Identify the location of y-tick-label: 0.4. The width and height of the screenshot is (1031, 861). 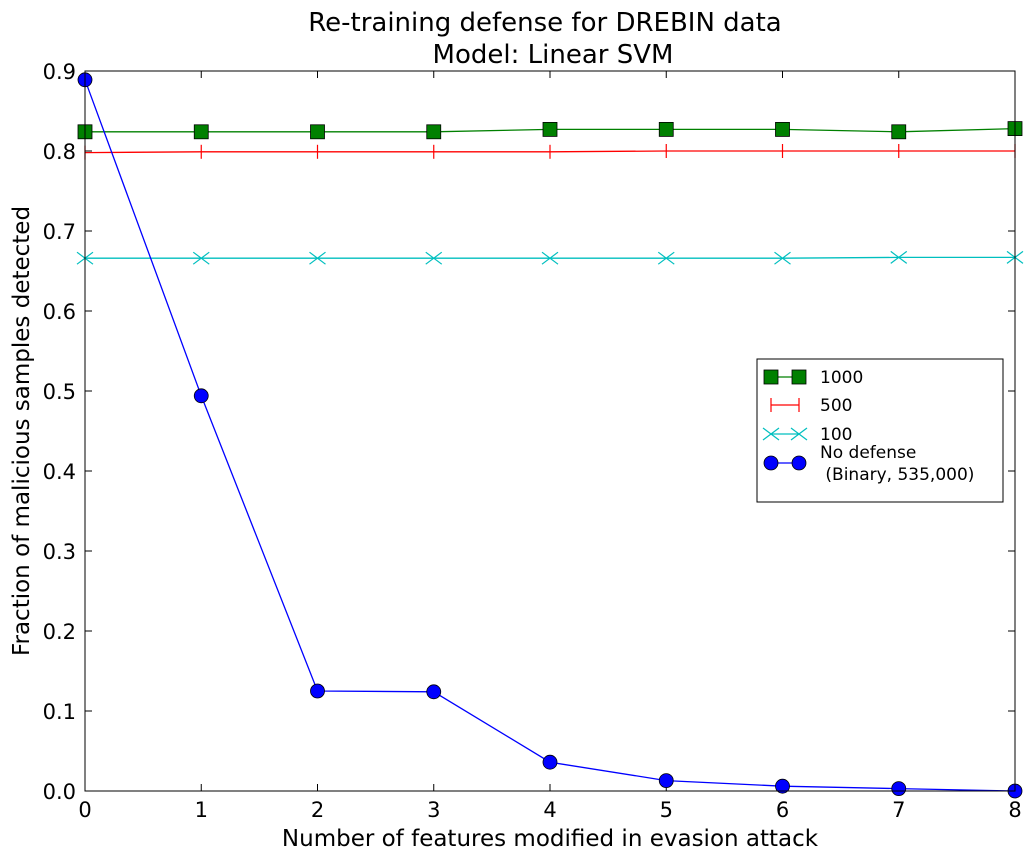
(59, 472).